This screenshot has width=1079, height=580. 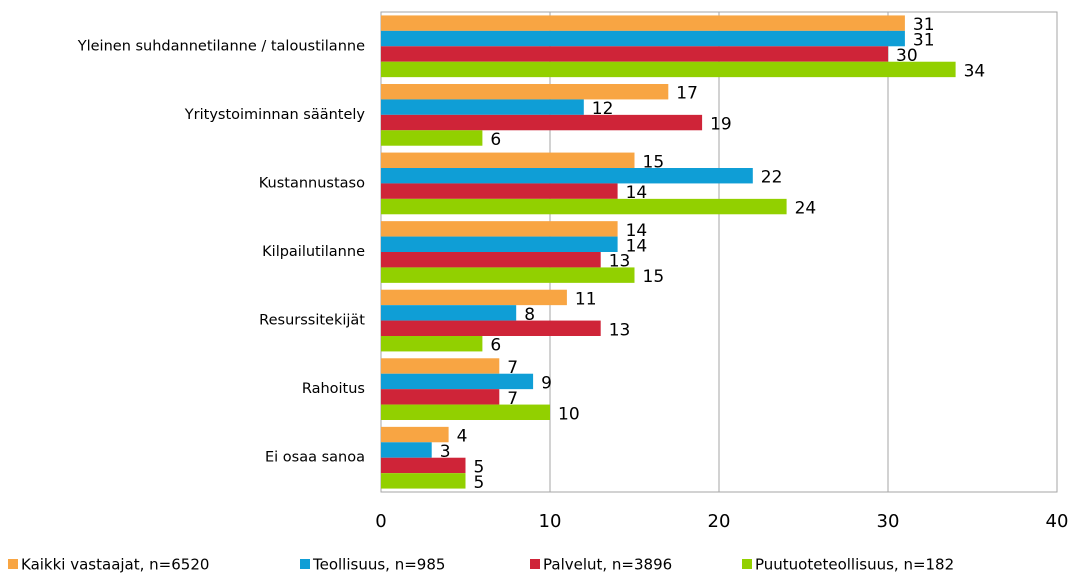 I want to click on x-tick-label: 0, so click(x=380, y=521).